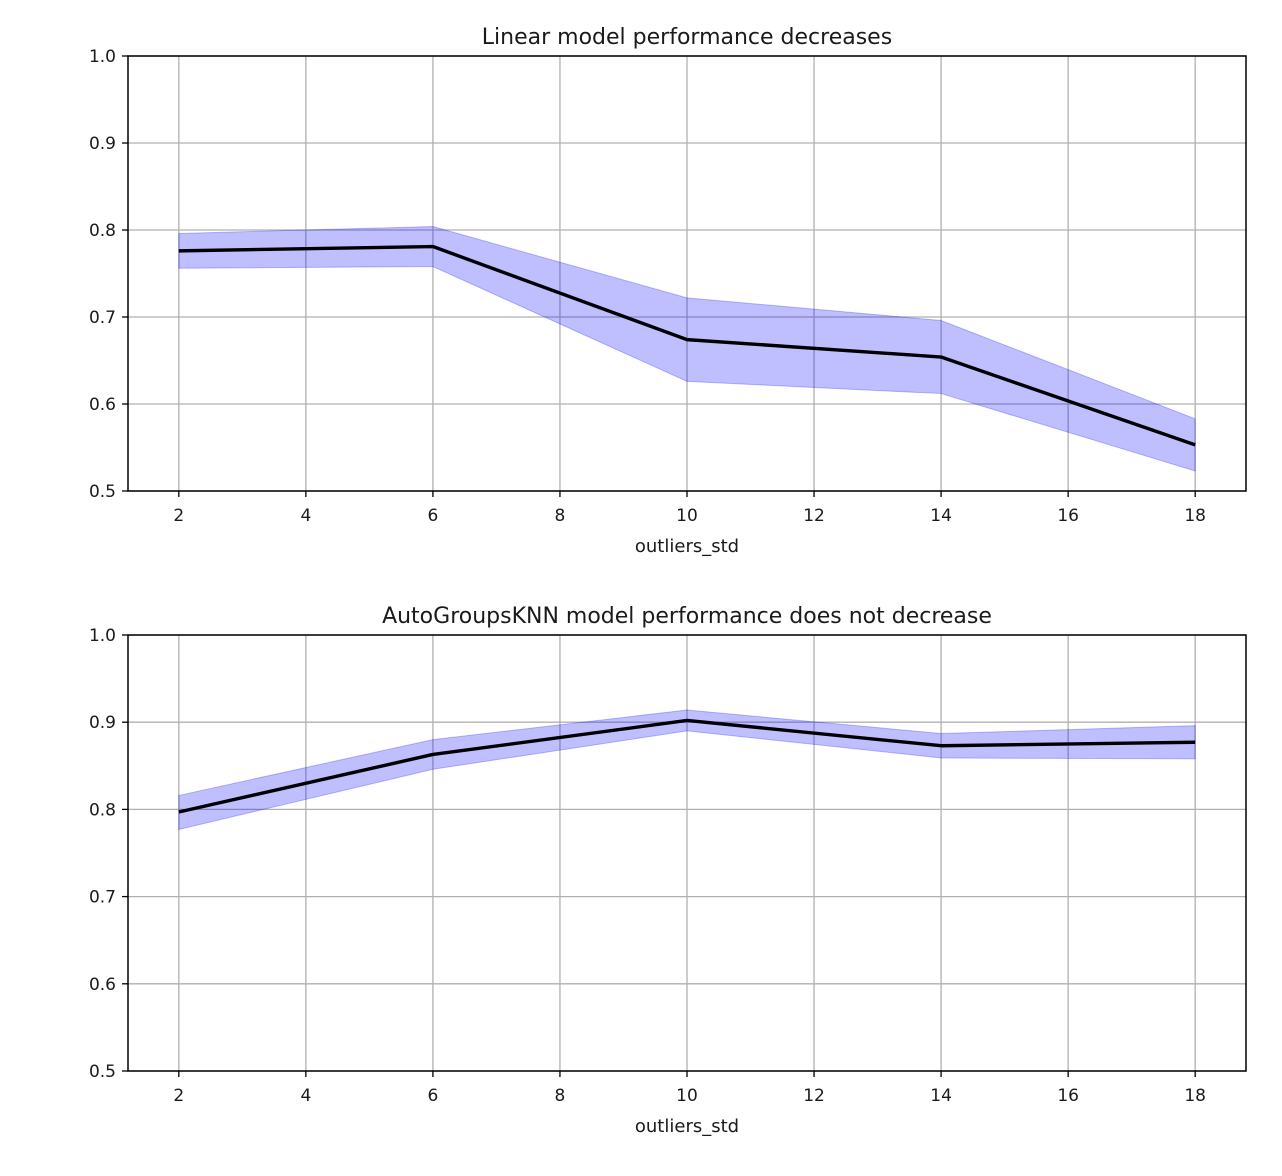  What do you see at coordinates (687, 770) in the screenshot?
I see `confidence-band` at bounding box center [687, 770].